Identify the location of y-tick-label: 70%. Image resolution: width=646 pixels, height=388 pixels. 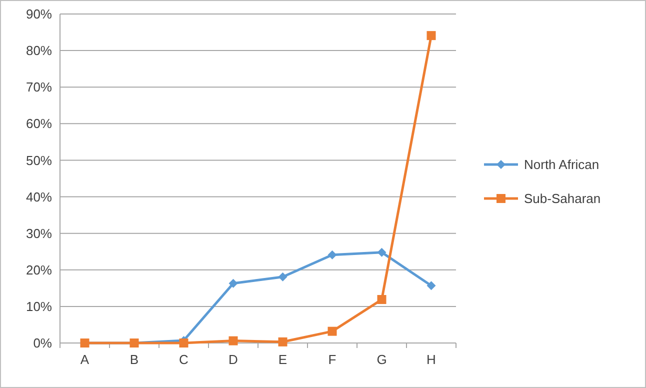
(39, 87).